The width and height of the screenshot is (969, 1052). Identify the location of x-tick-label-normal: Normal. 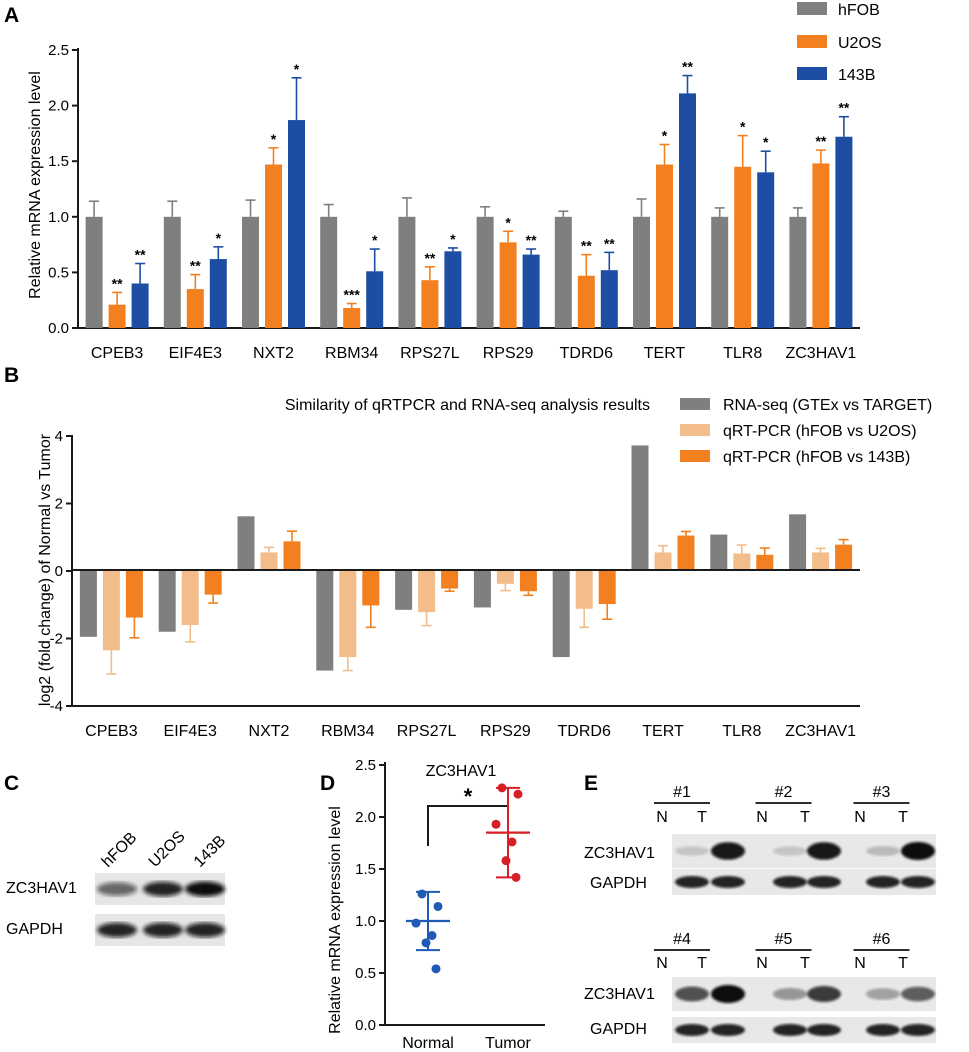
(428, 1043).